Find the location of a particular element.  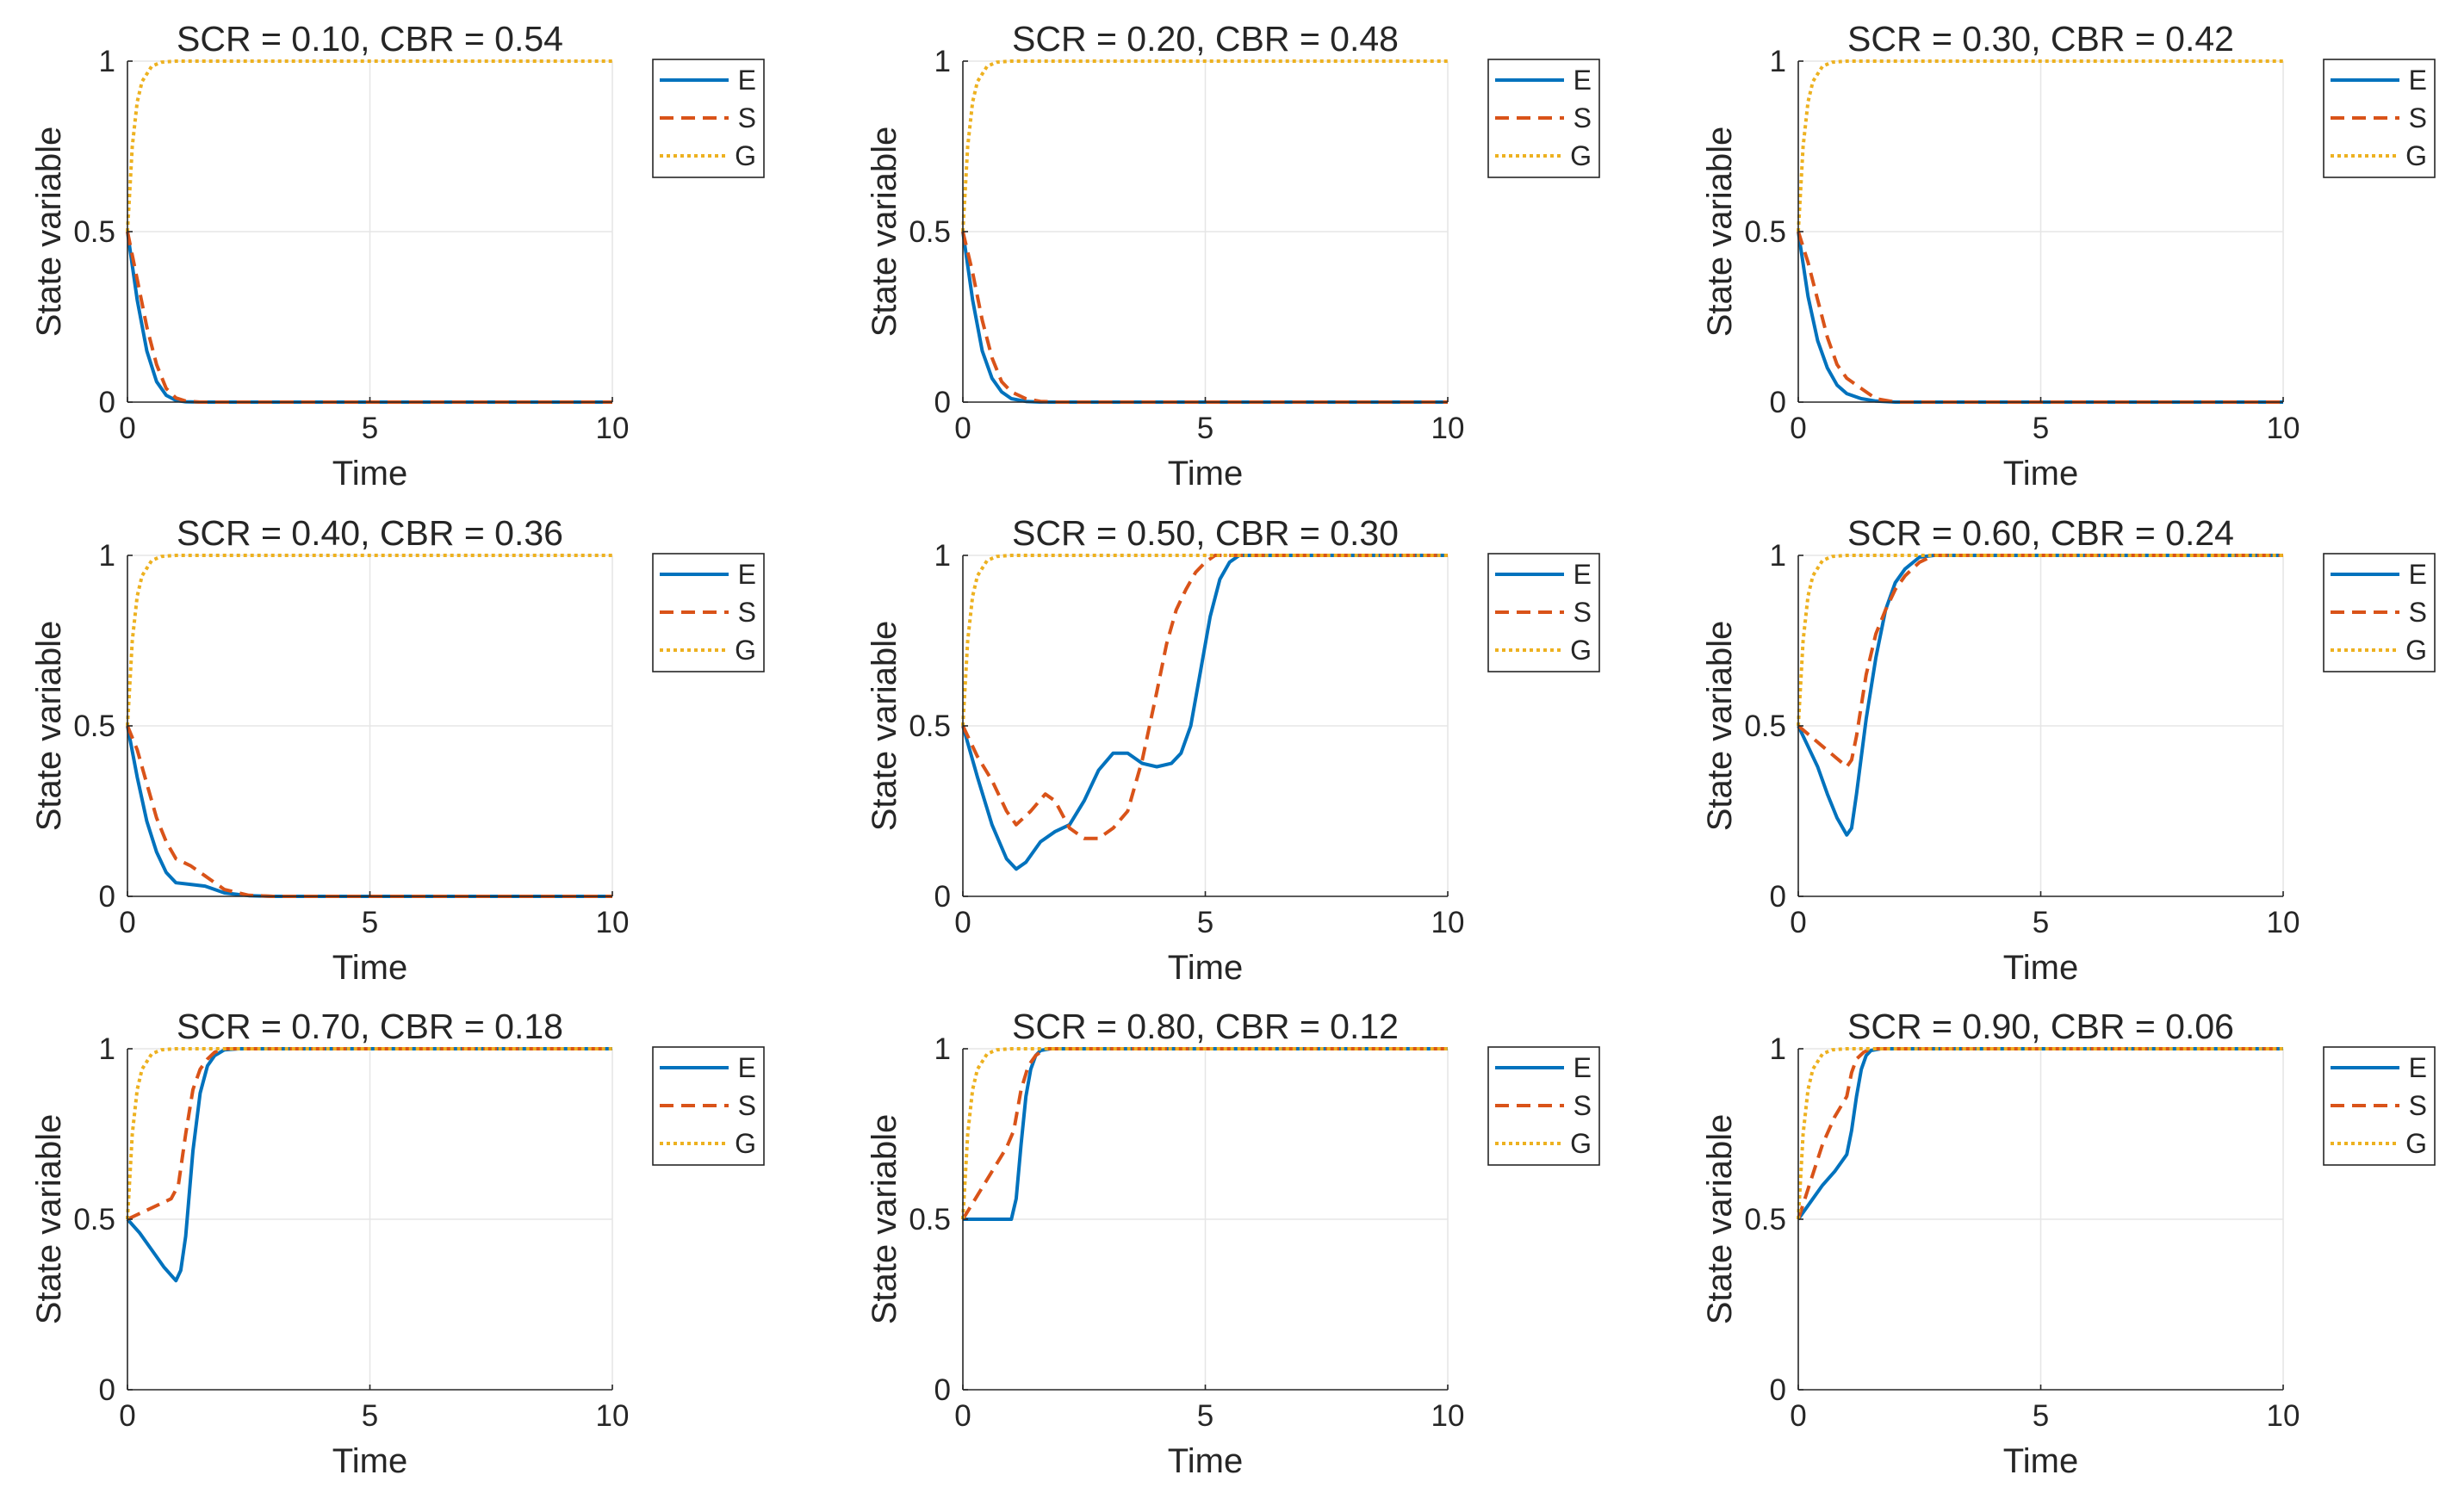

subplot-title: SCR = 0.60, CBR = 0.24 is located at coordinates (2040, 533).